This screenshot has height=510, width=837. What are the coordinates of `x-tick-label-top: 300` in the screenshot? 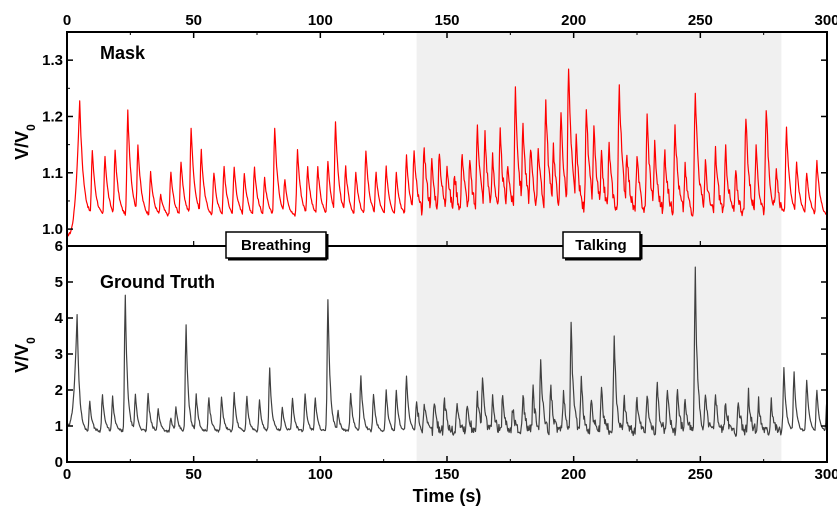 It's located at (825, 20).